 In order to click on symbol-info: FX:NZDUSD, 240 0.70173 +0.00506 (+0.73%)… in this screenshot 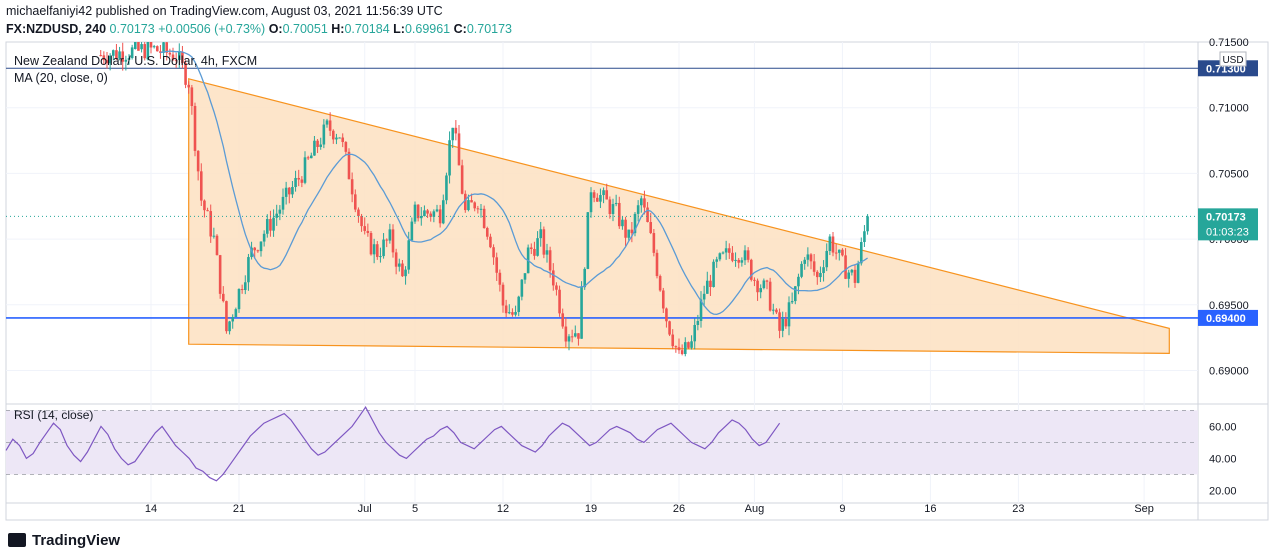, I will do `click(259, 29)`.